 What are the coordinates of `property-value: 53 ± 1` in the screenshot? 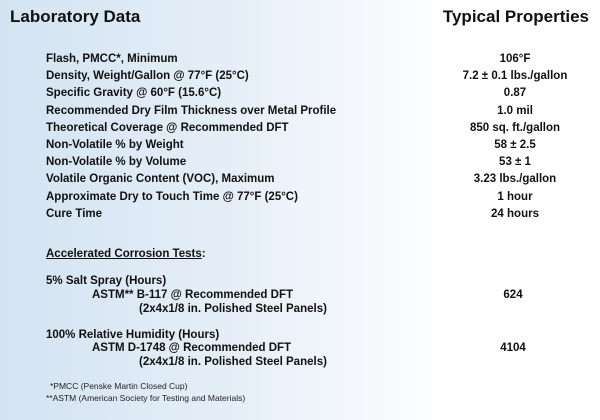 It's located at (515, 162).